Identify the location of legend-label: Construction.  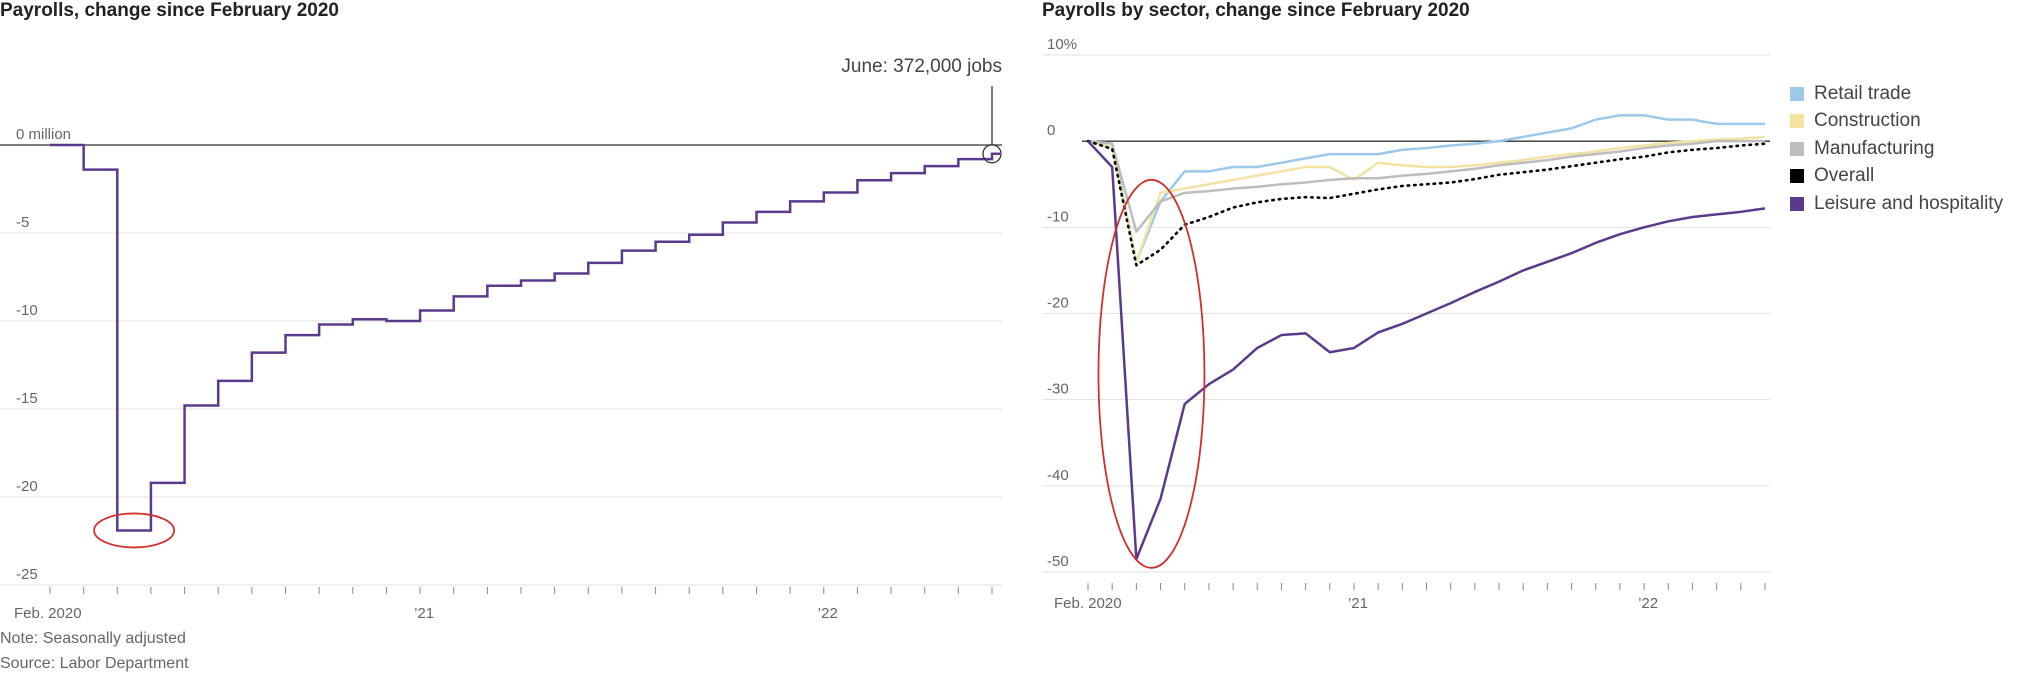
(1867, 121).